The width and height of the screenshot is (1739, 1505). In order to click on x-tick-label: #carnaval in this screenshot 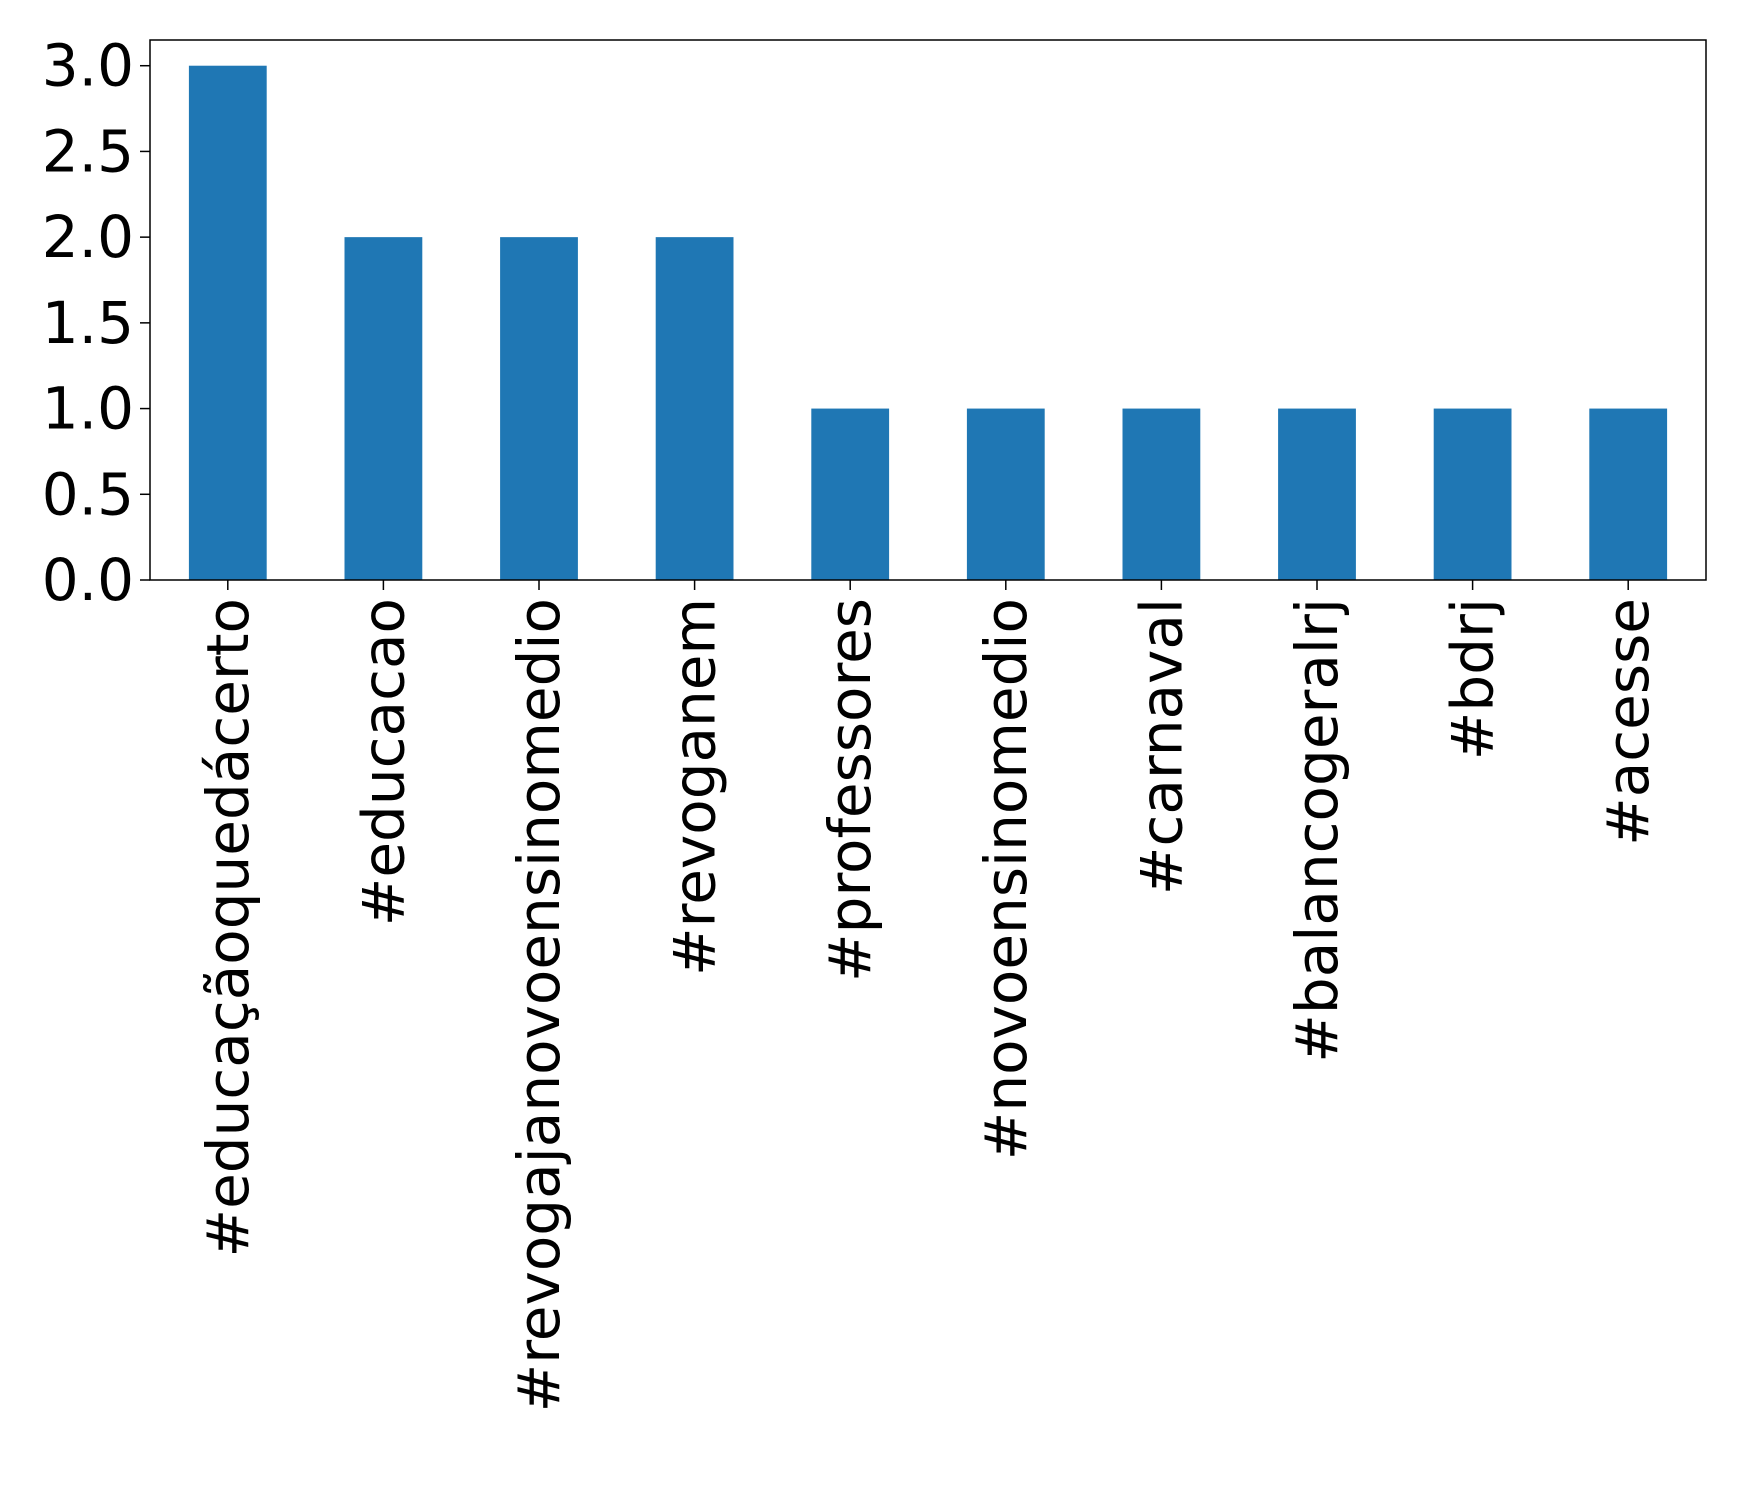, I will do `click(1161, 746)`.